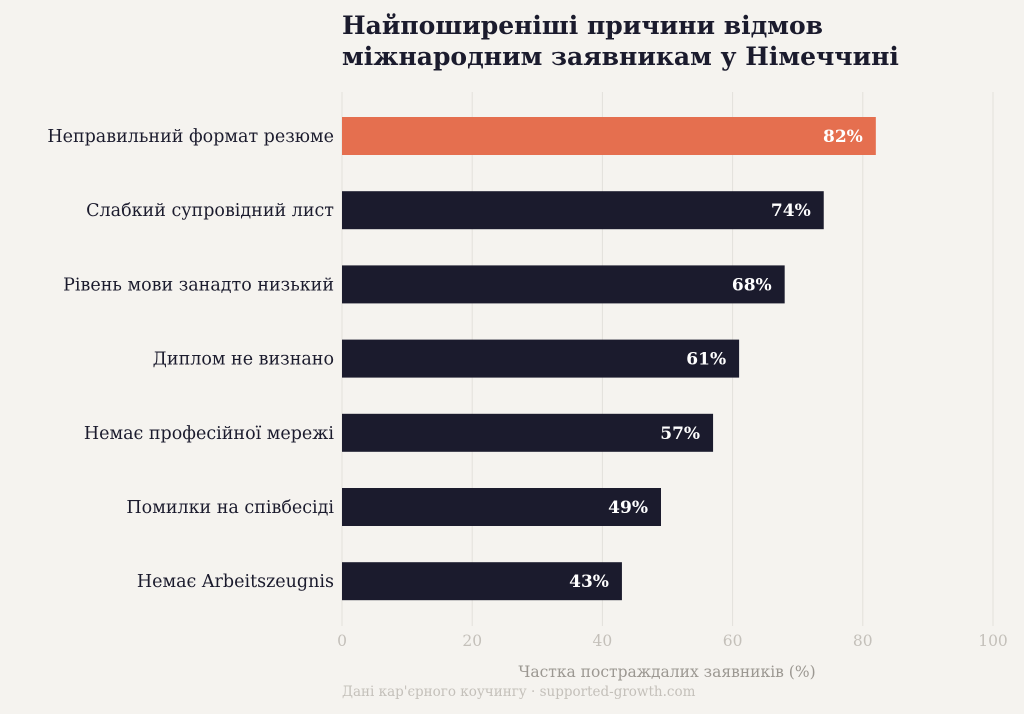 The image size is (1024, 714). Describe the element at coordinates (620, 56) in the screenshot. I see `chart-title-line: міжнародним заявникам у Німеччині` at that location.